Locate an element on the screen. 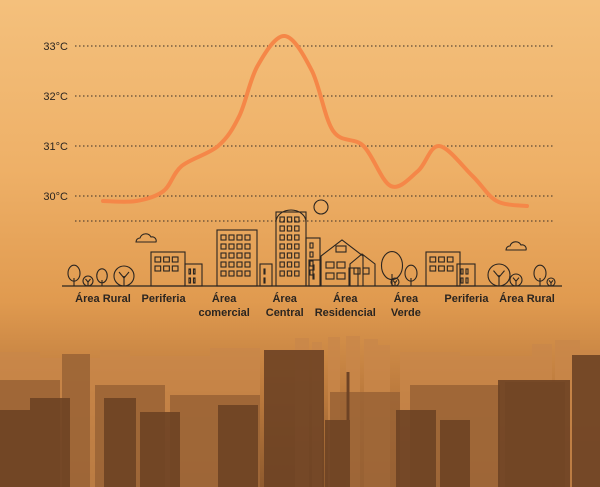  x-category-label-line2: comercial is located at coordinates (223, 313).